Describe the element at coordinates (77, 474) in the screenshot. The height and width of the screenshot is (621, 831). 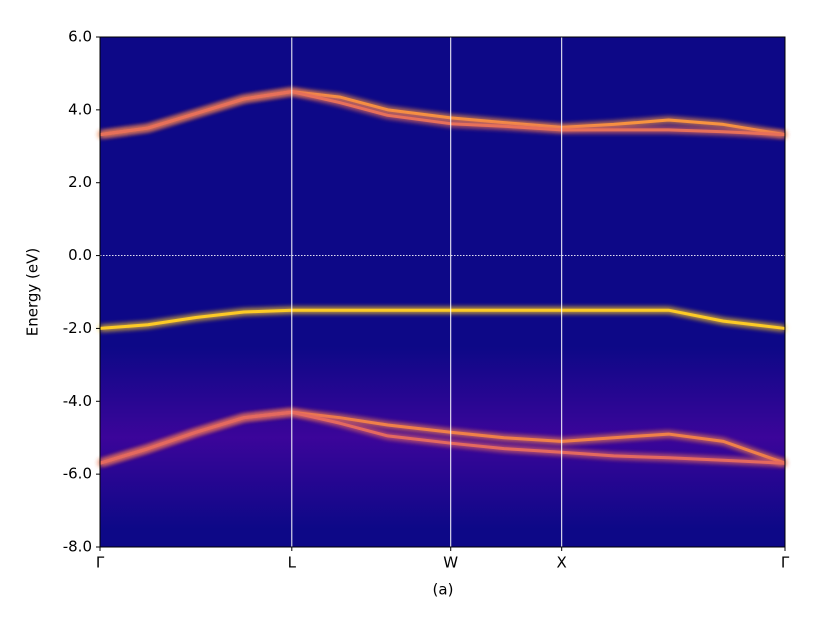
I see `y-tick-label: -6.0` at that location.